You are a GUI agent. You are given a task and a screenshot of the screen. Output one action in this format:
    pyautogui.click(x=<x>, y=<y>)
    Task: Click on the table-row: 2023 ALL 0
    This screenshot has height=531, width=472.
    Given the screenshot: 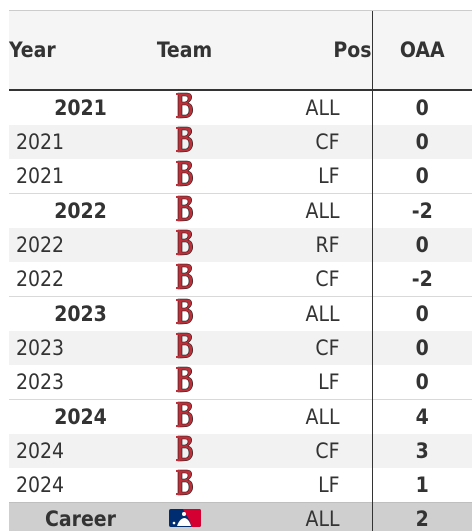 What is the action you would take?
    pyautogui.click(x=240, y=313)
    